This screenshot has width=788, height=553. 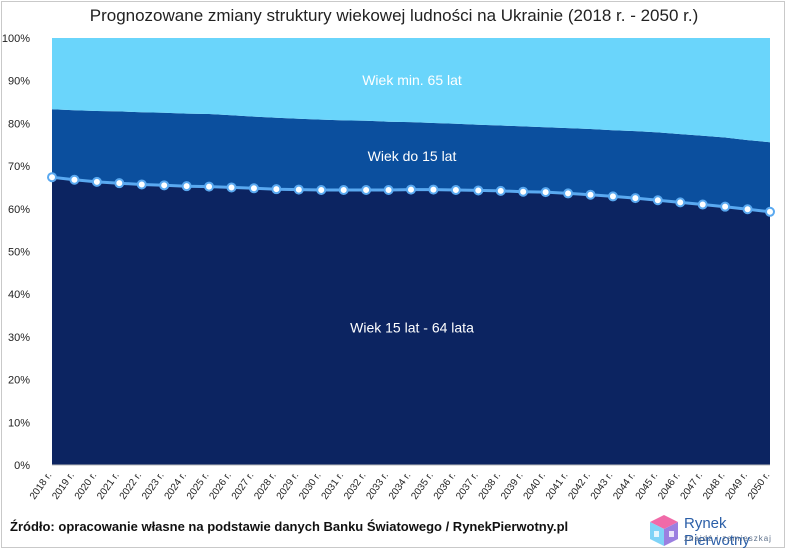 I want to click on y-tick-label: 80%, so click(x=19, y=124).